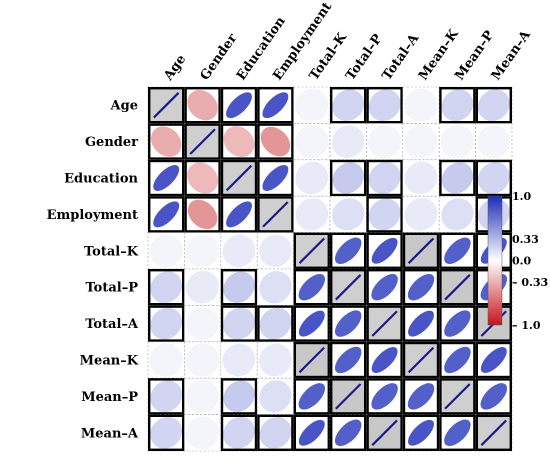 Image resolution: width=550 pixels, height=457 pixels. I want to click on colorbar-tick-label: – 0.33, so click(530, 282).